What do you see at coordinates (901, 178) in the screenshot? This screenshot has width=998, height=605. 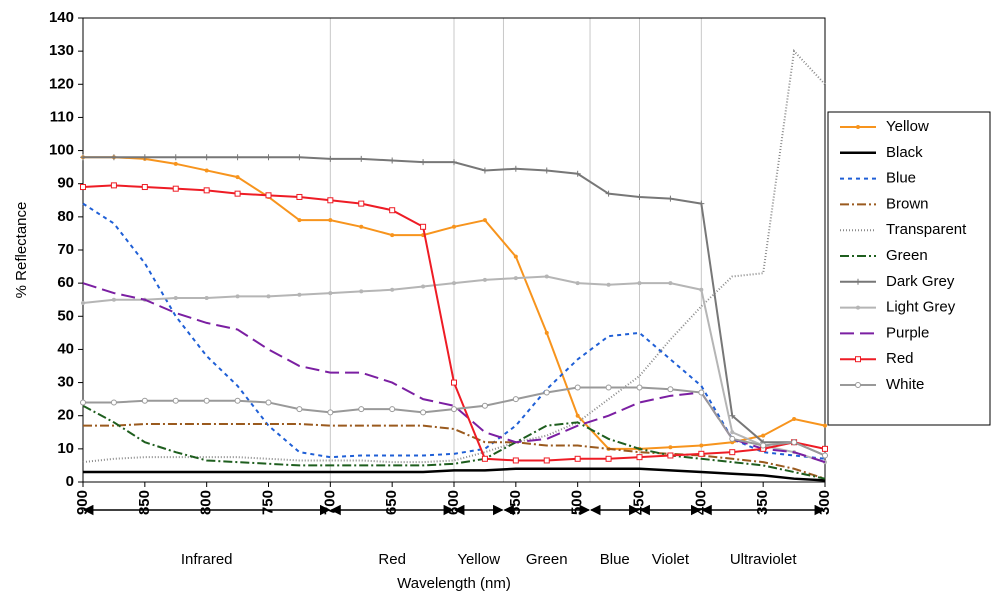 I see `legend-label: Blue` at bounding box center [901, 178].